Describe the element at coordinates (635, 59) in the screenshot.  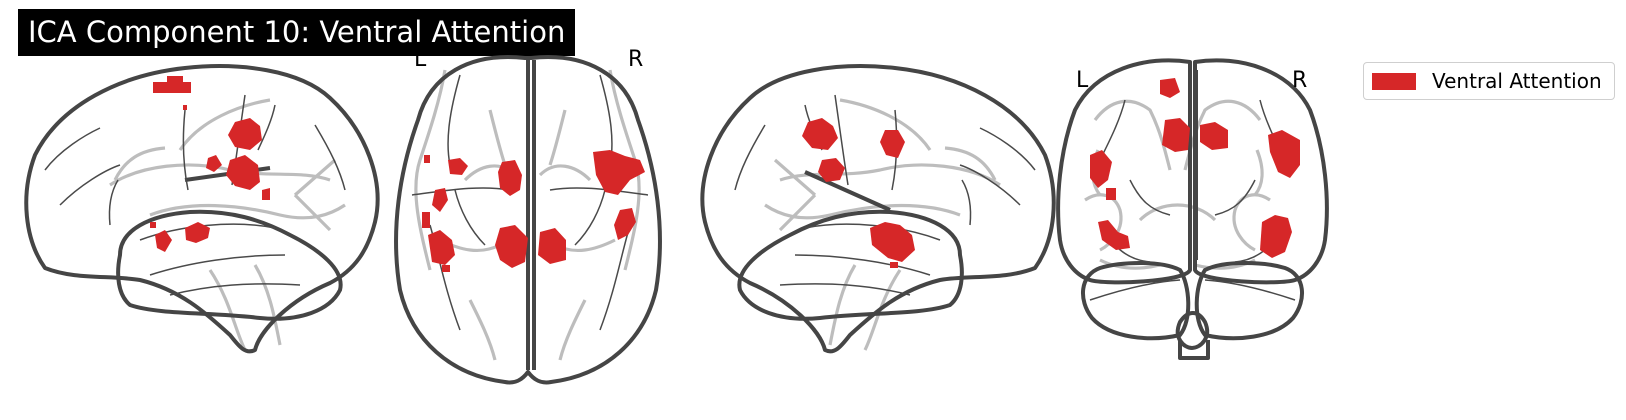
I see `axial-right-label: R` at that location.